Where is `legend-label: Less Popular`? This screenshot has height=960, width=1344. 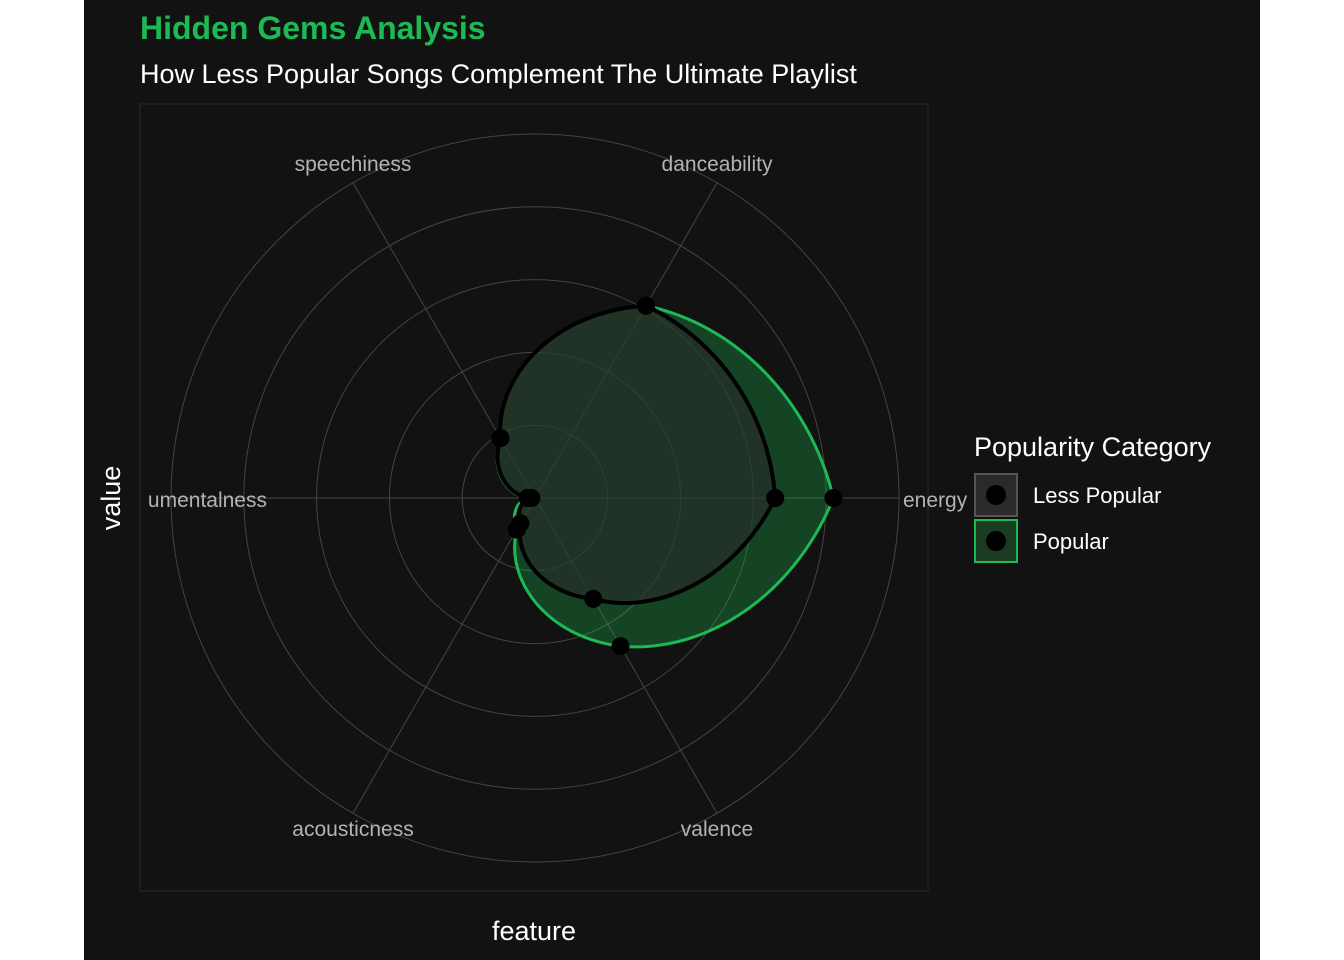
legend-label: Less Popular is located at coordinates (1097, 495).